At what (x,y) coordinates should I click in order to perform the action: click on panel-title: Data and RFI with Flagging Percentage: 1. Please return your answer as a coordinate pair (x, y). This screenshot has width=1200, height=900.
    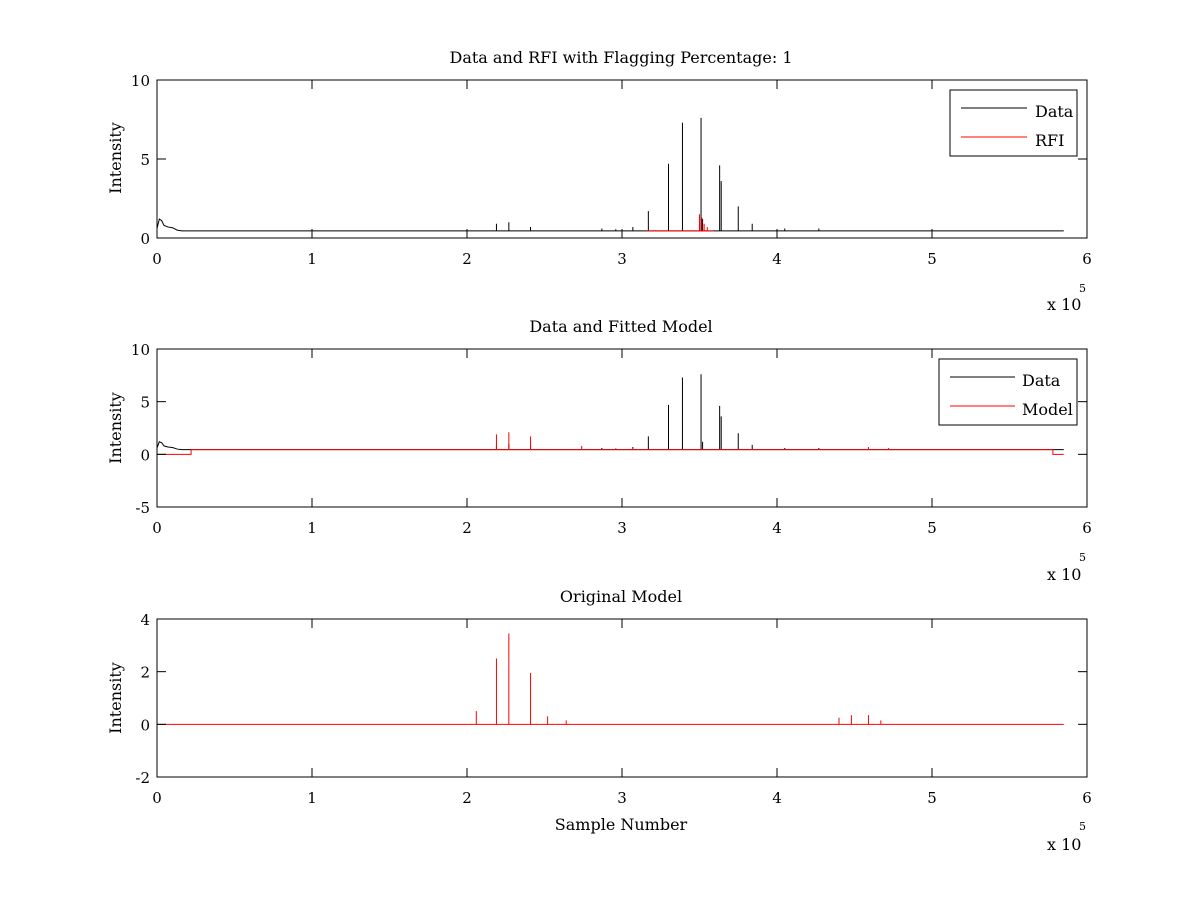
    Looking at the image, I should click on (620, 57).